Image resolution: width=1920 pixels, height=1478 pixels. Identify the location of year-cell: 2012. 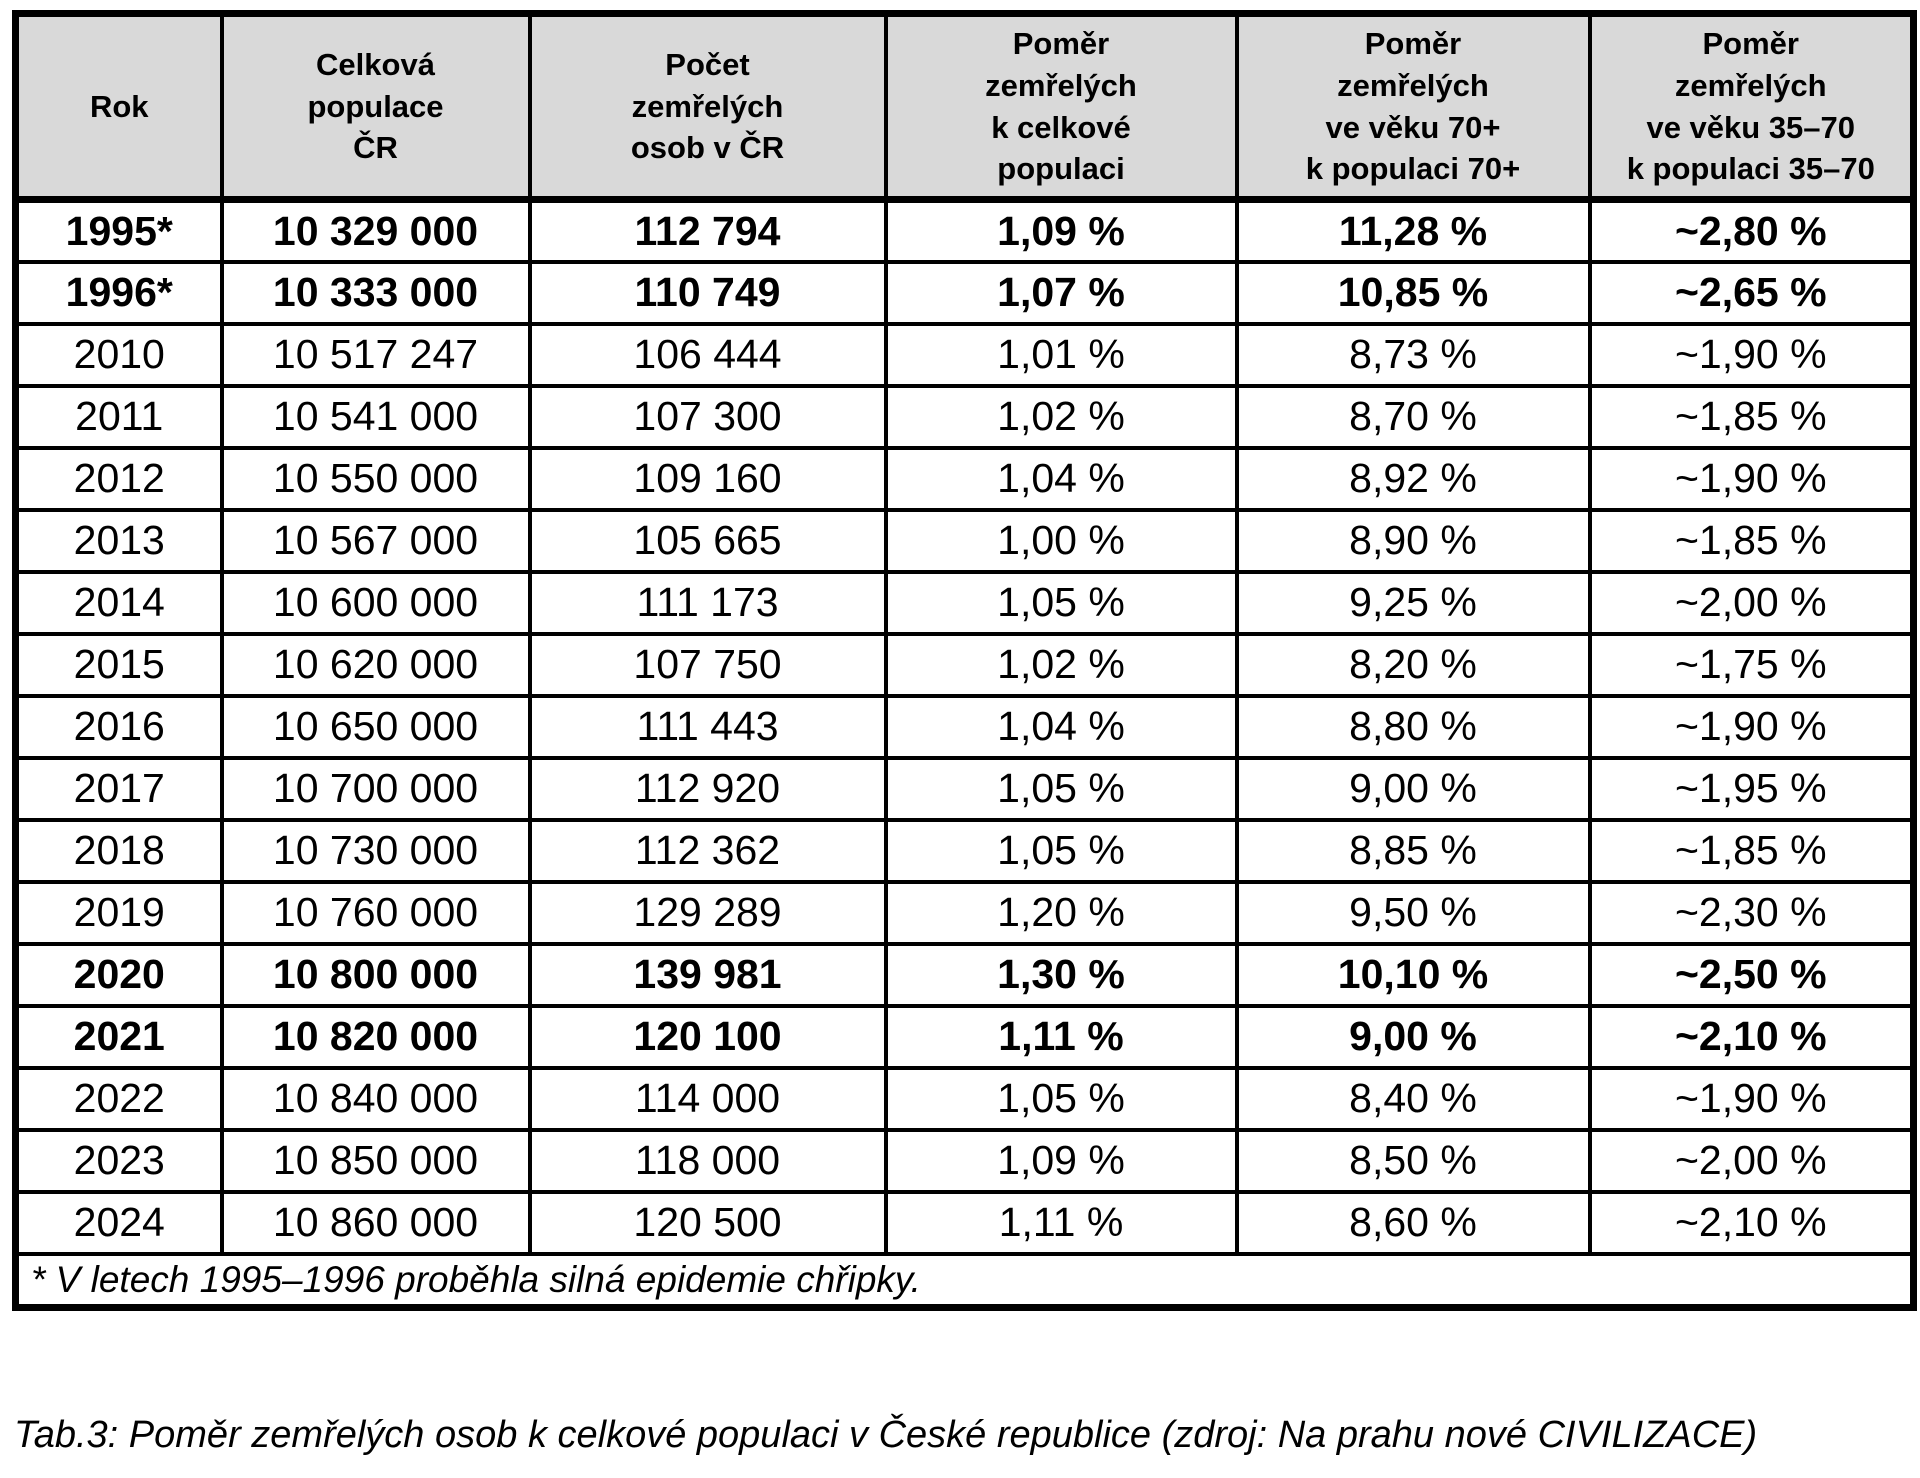
(118, 478).